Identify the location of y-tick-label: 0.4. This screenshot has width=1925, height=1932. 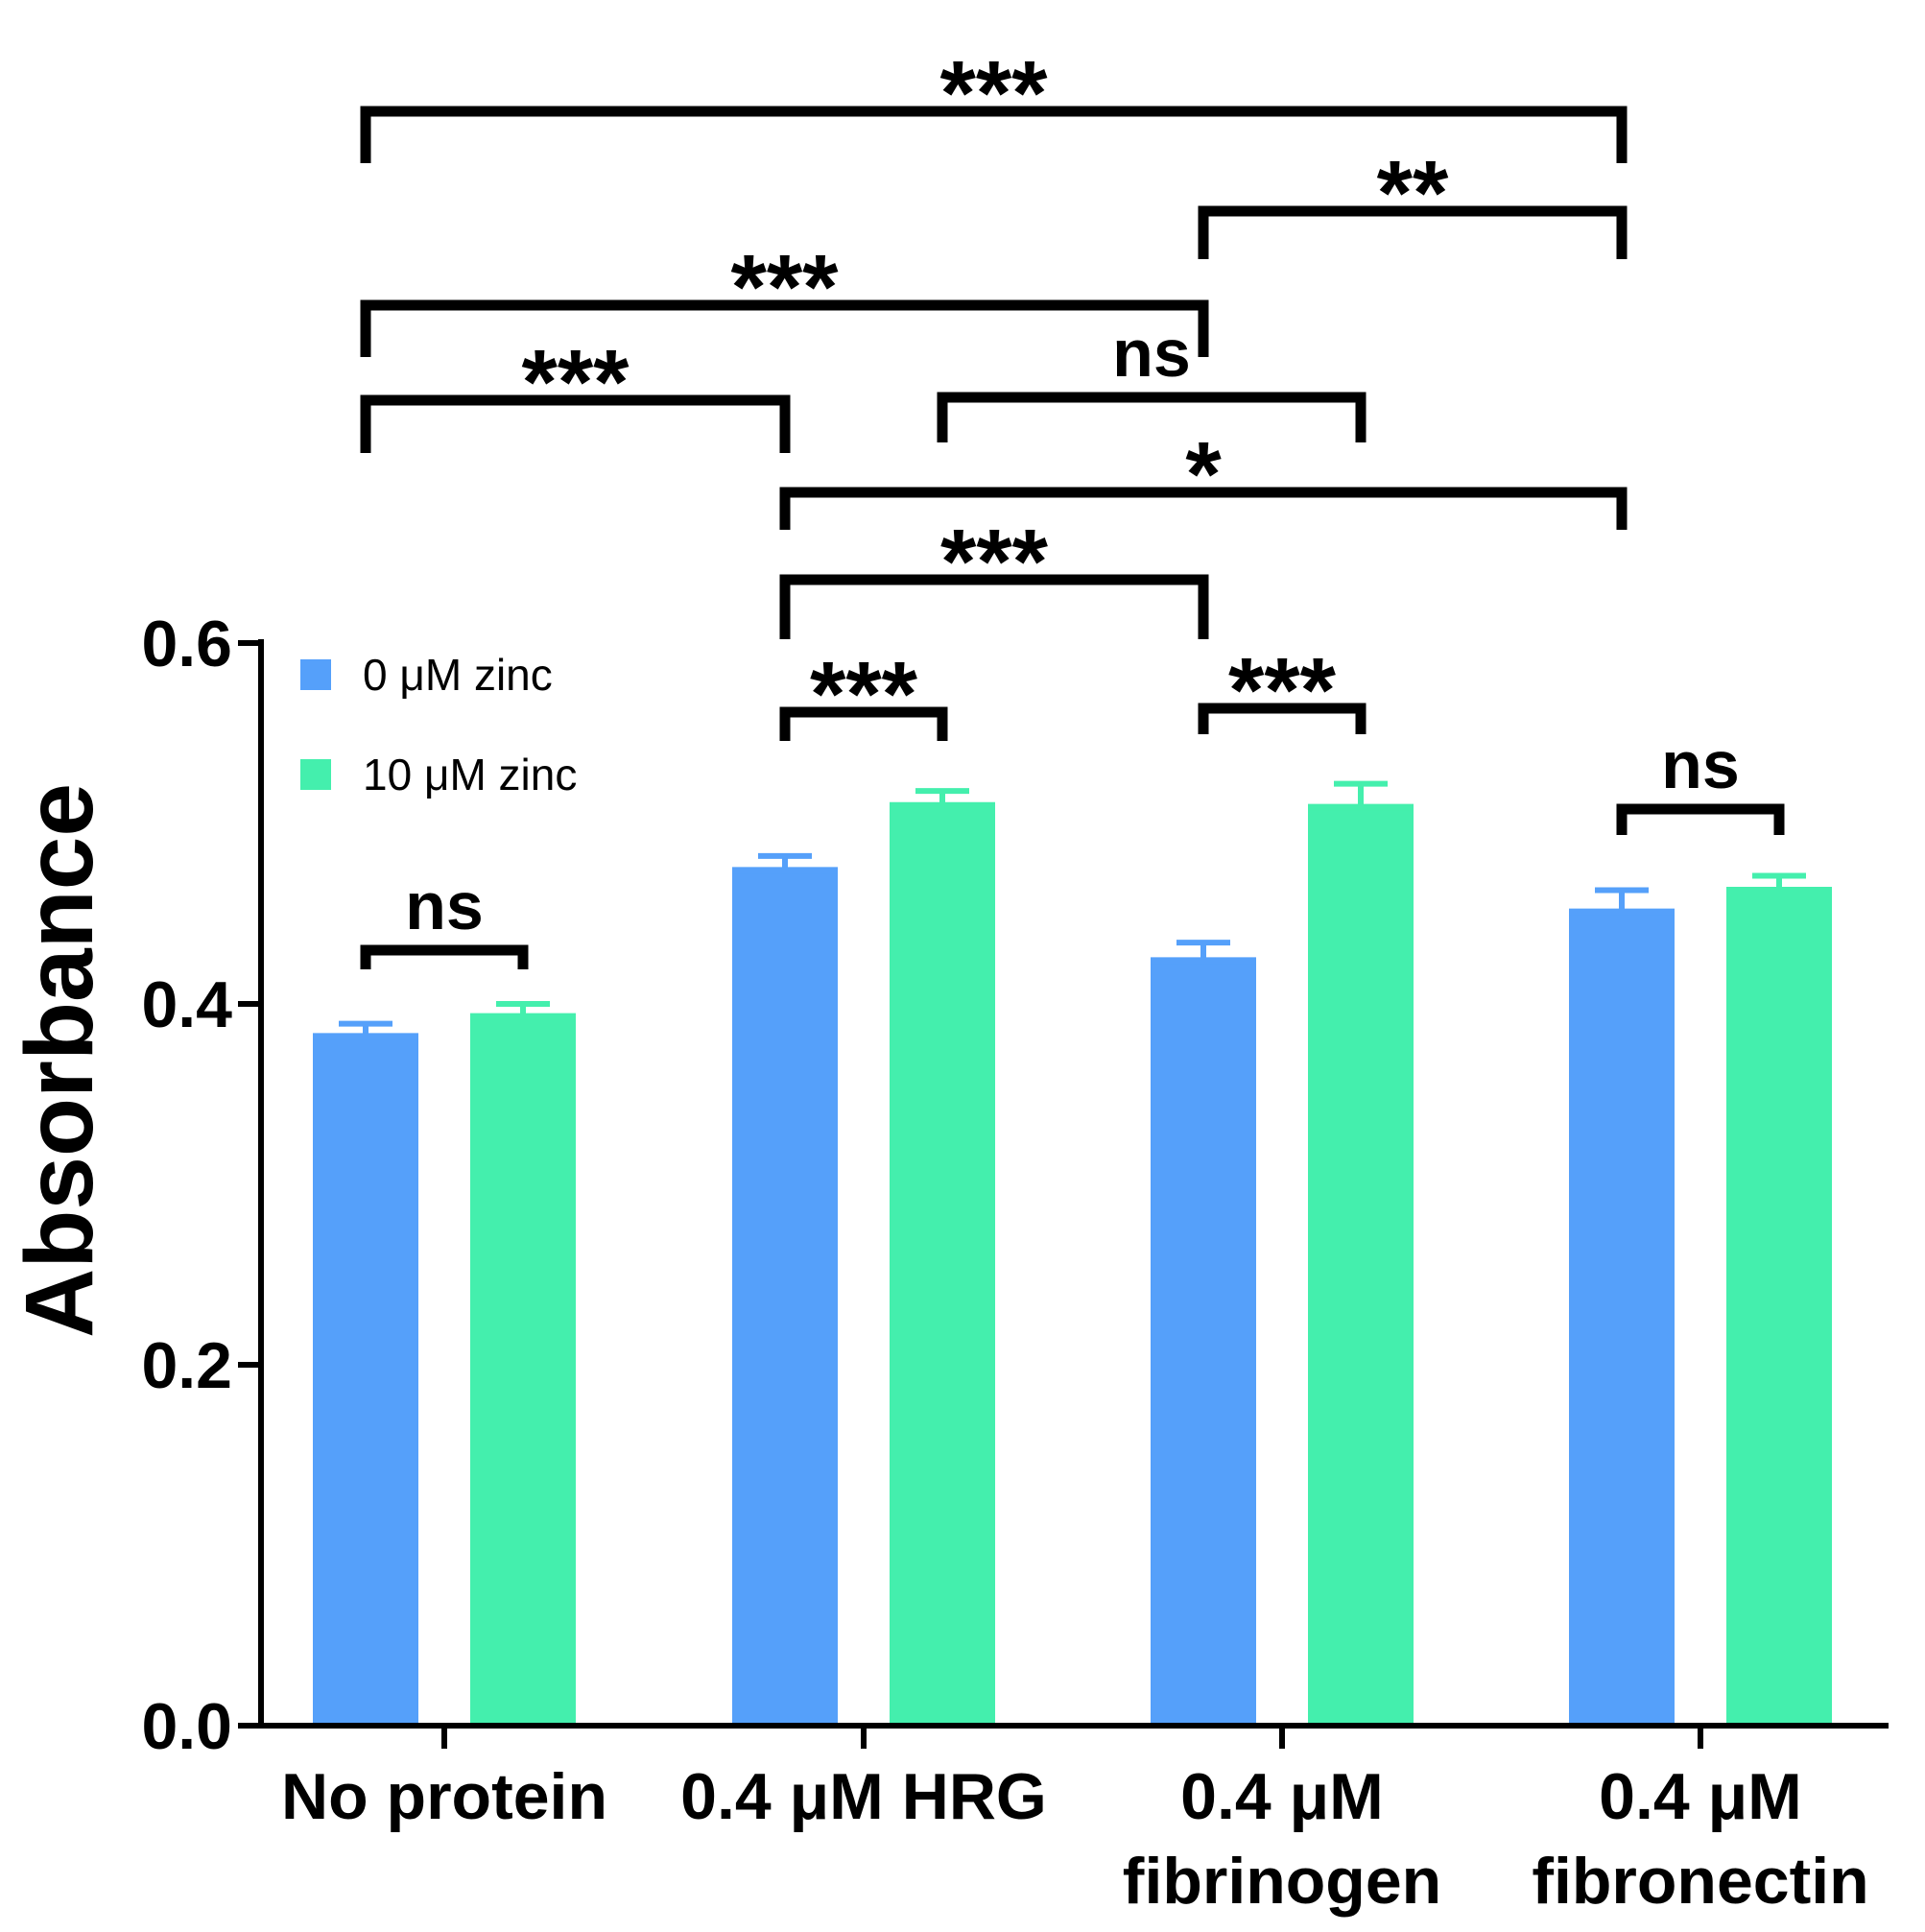
(187, 1004).